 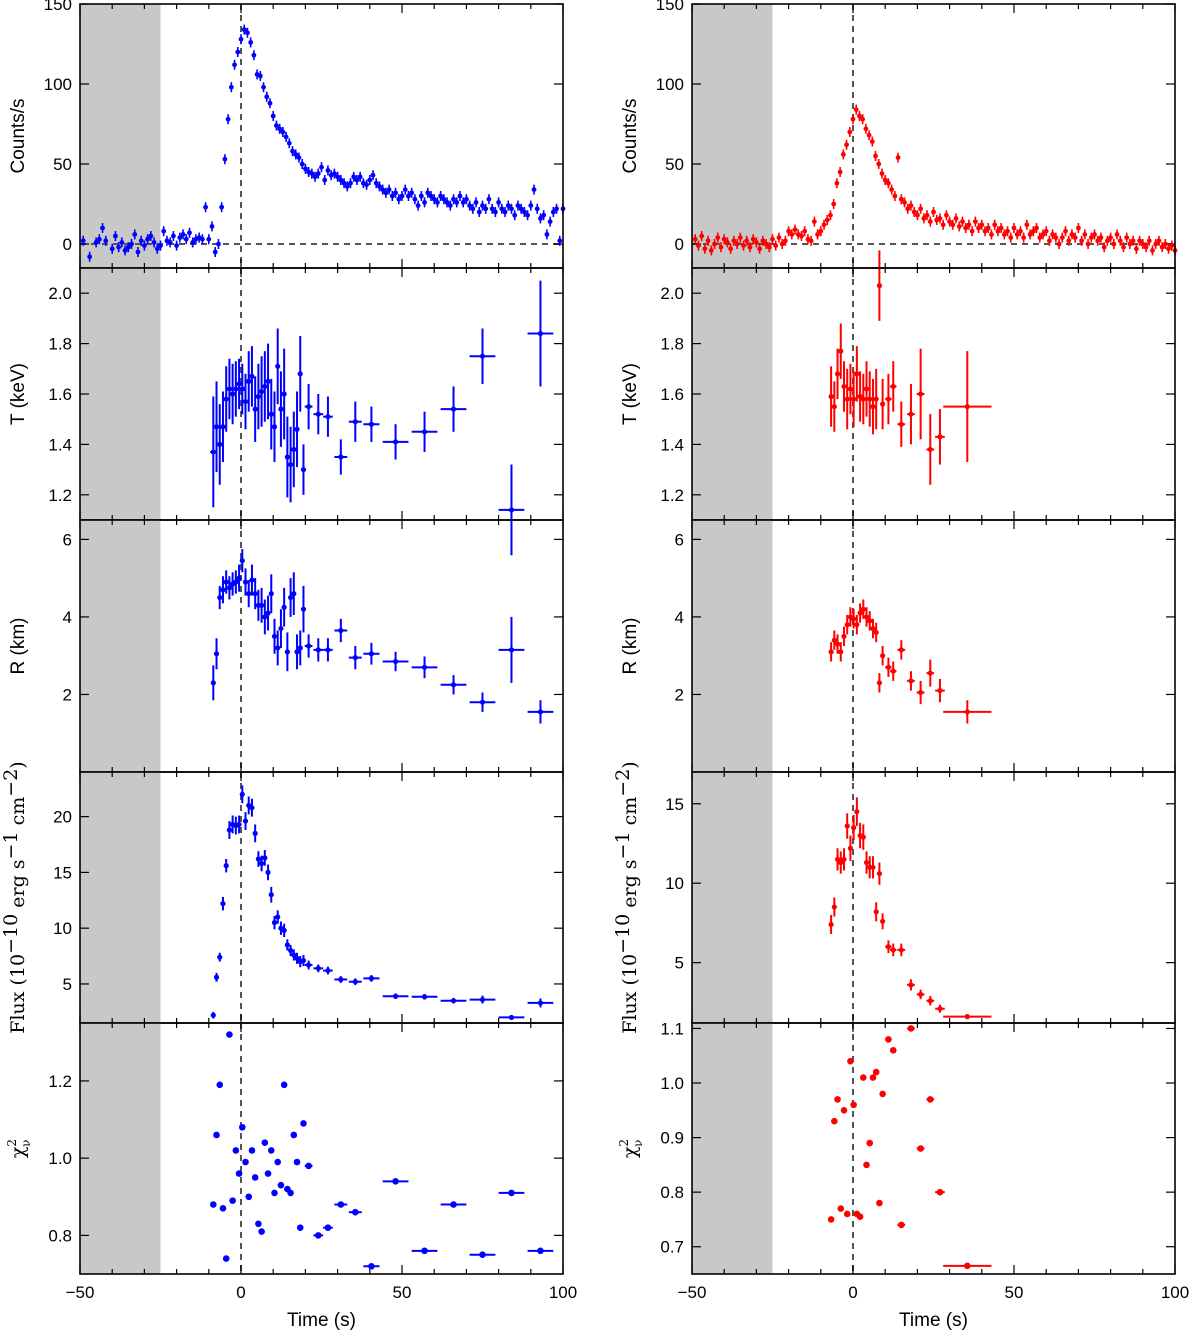 What do you see at coordinates (382, 418) in the screenshot?
I see `left-temp-series` at bounding box center [382, 418].